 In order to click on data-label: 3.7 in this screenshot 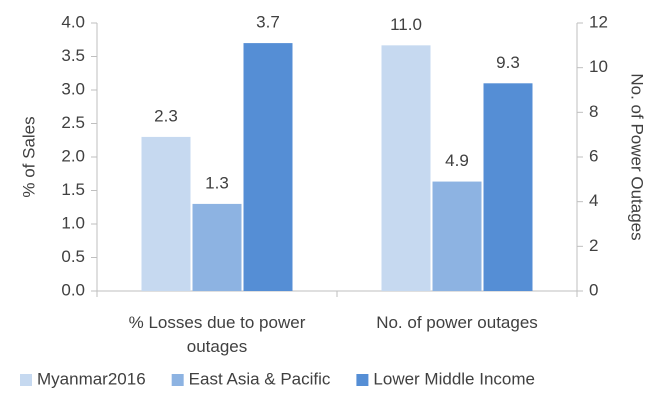, I will do `click(268, 22)`.